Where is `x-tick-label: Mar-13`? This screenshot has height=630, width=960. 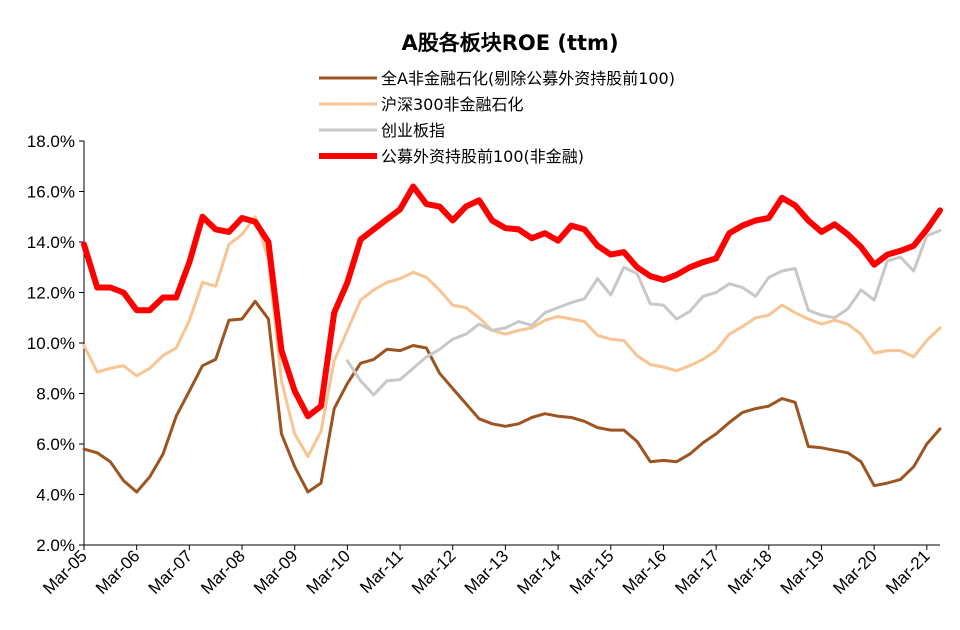 x-tick-label: Mar-13 is located at coordinates (487, 572).